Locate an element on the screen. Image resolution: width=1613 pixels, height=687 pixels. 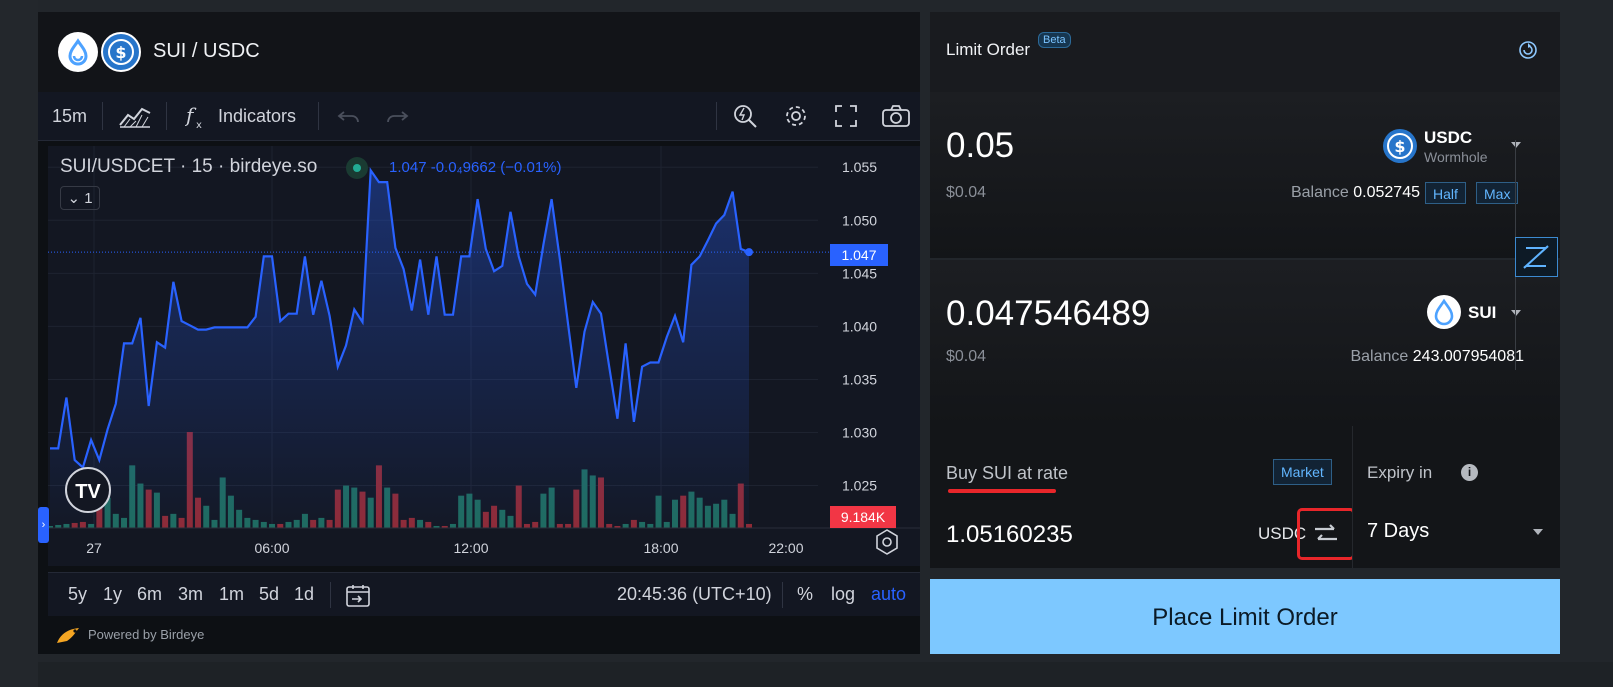
buy-token-name: SUI is located at coordinates (1482, 312).